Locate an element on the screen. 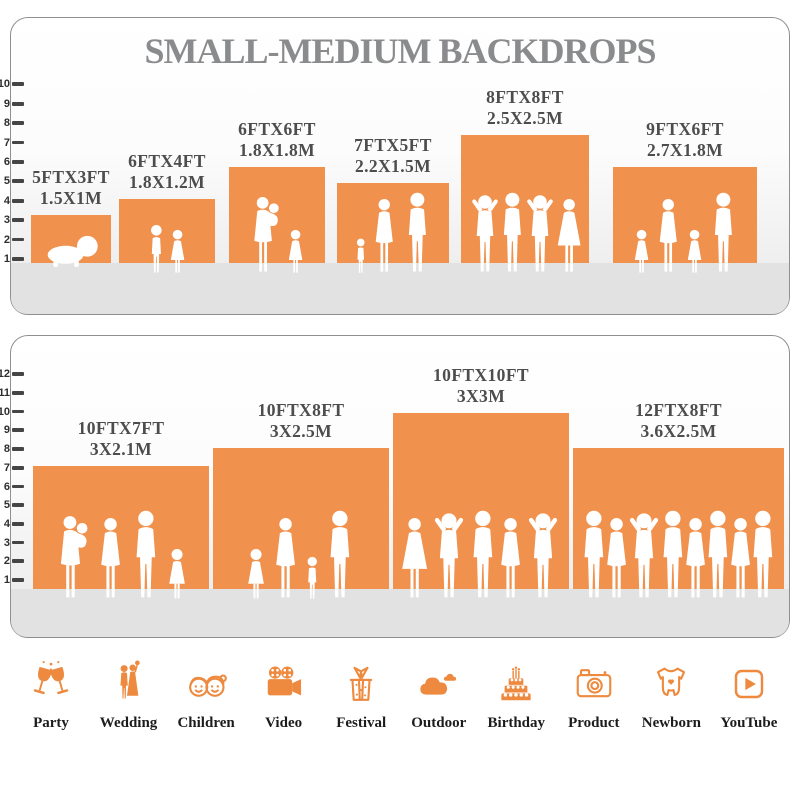  ruler-number: 1 is located at coordinates (6, 580).